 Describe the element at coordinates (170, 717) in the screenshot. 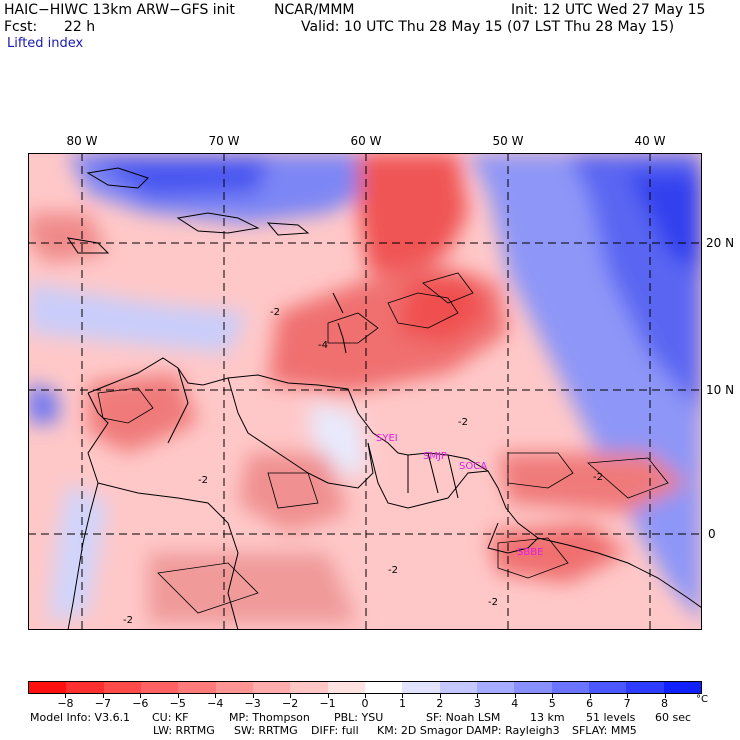

I see `footer-cu: CU: KF` at that location.